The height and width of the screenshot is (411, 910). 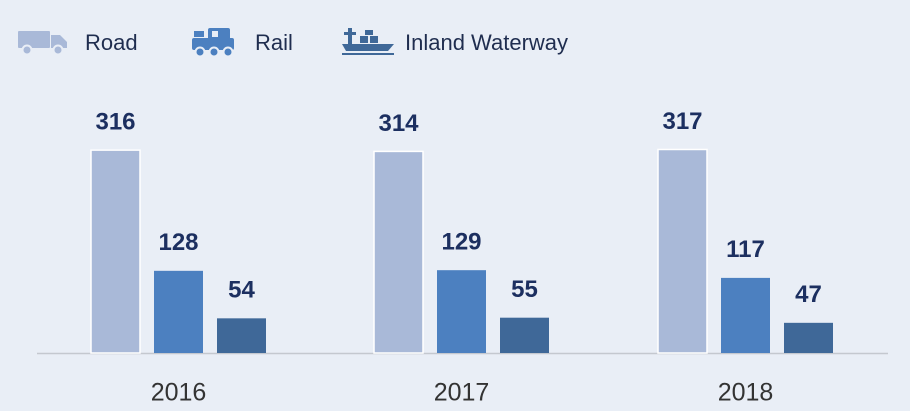 I want to click on legend-label: Inland Waterway, so click(x=486, y=42).